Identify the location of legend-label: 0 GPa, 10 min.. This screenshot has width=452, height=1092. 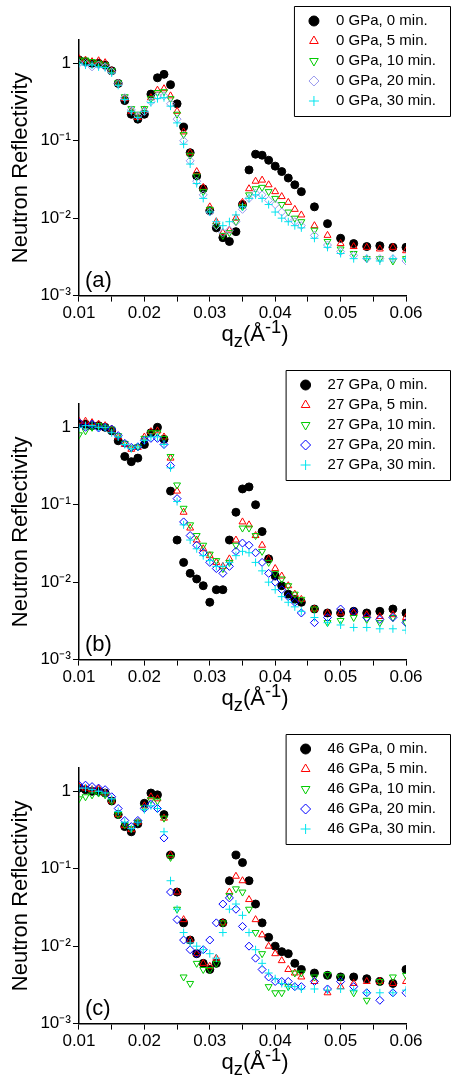
(386, 60).